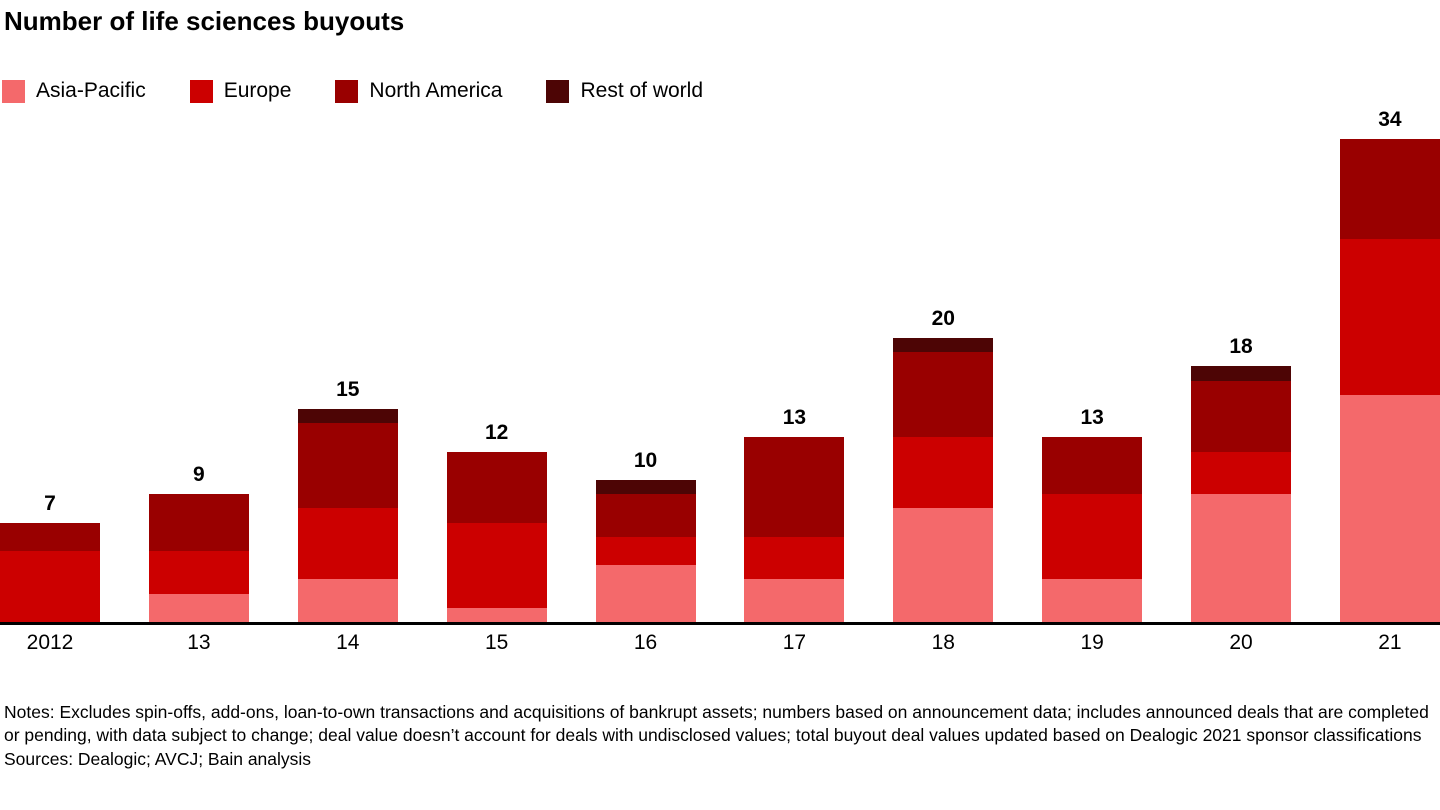 The width and height of the screenshot is (1440, 810). Describe the element at coordinates (1241, 642) in the screenshot. I see `x-axis-label-20: 20` at that location.